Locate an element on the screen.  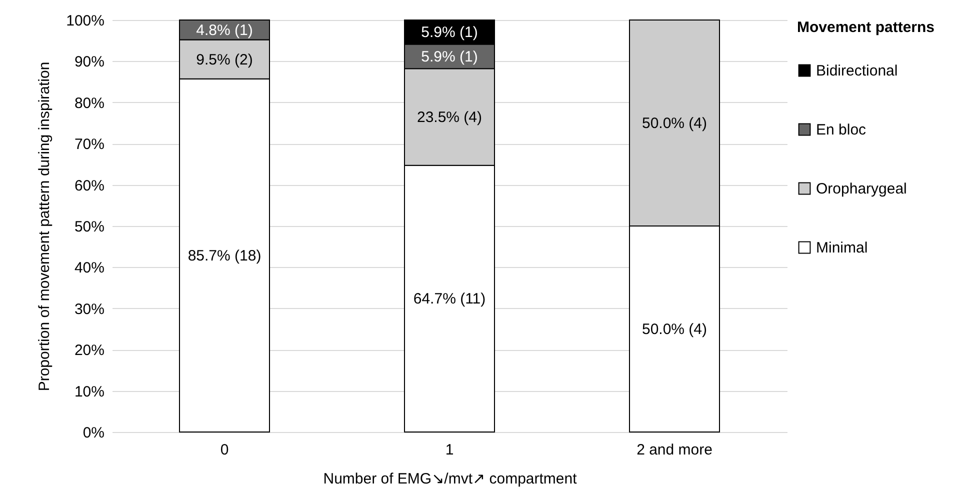
y-tick-label: 100% is located at coordinates (85, 21).